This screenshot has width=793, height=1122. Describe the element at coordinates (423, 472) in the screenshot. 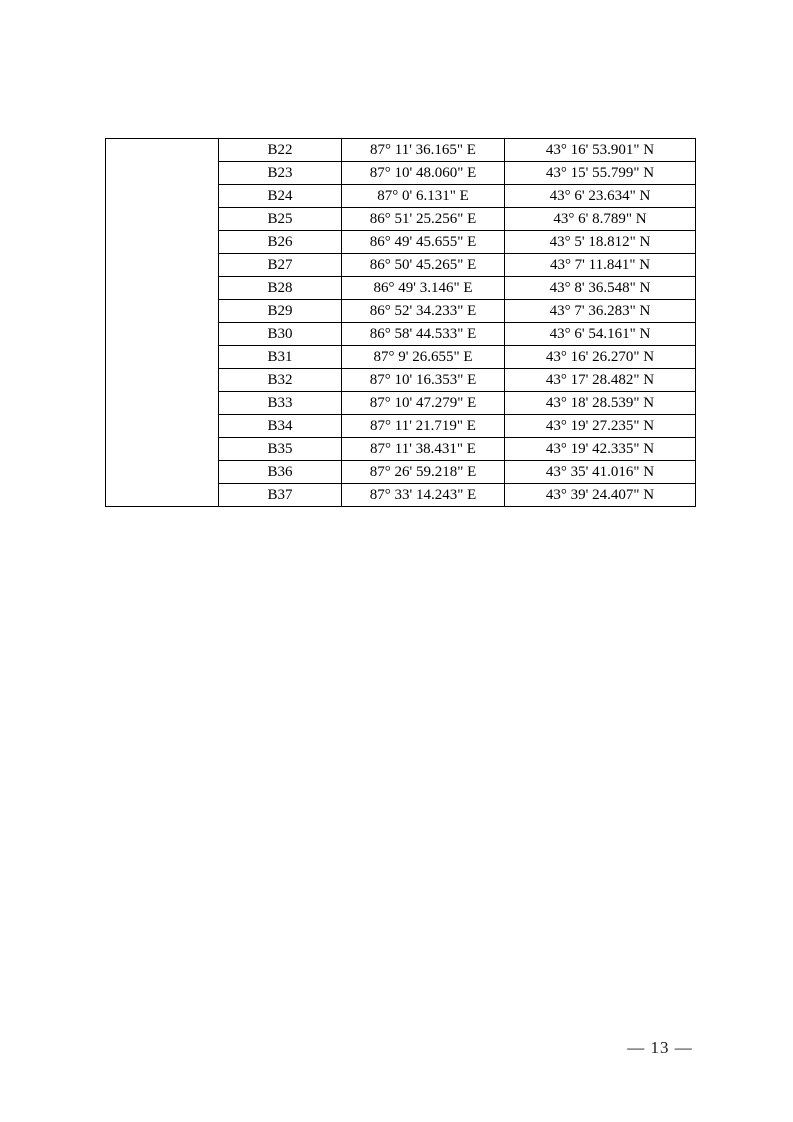

I see `longitude-cell: 87° 26' 59.218" E` at that location.